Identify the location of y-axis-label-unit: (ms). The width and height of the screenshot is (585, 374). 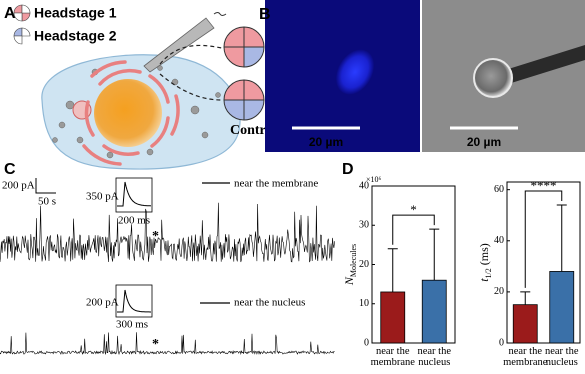
(484, 254).